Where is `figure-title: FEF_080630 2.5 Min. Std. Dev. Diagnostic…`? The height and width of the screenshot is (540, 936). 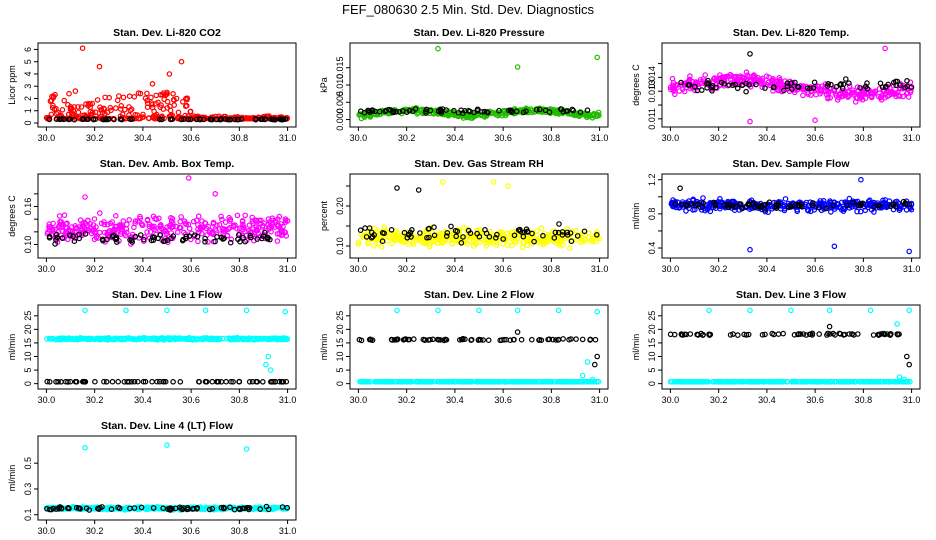
figure-title: FEF_080630 2.5 Min. Std. Dev. Diagnostic… is located at coordinates (468, 9).